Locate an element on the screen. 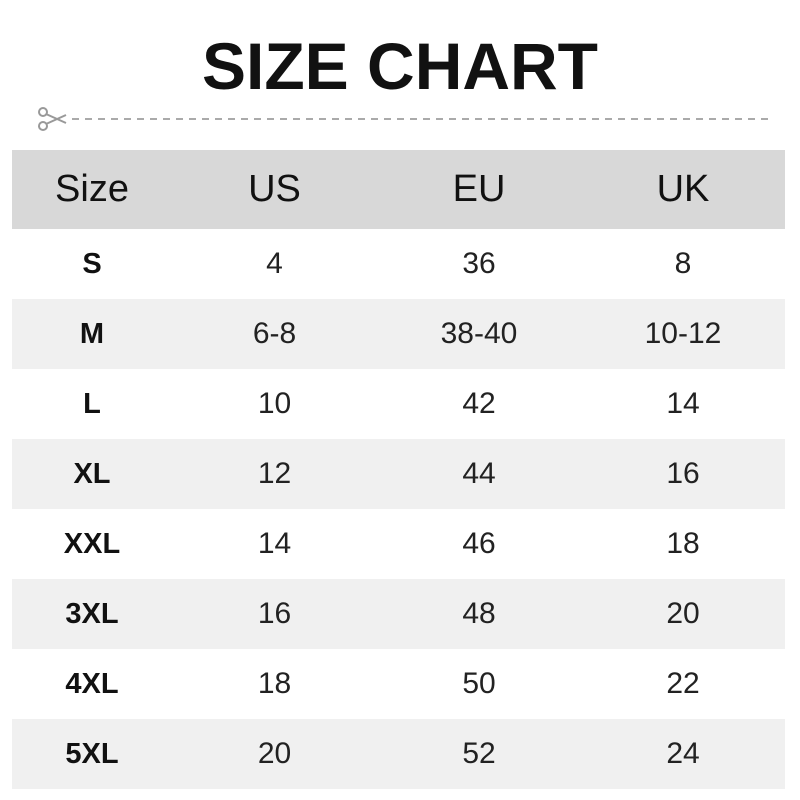 This screenshot has height=800, width=800. cell-uk: 18 is located at coordinates (683, 543).